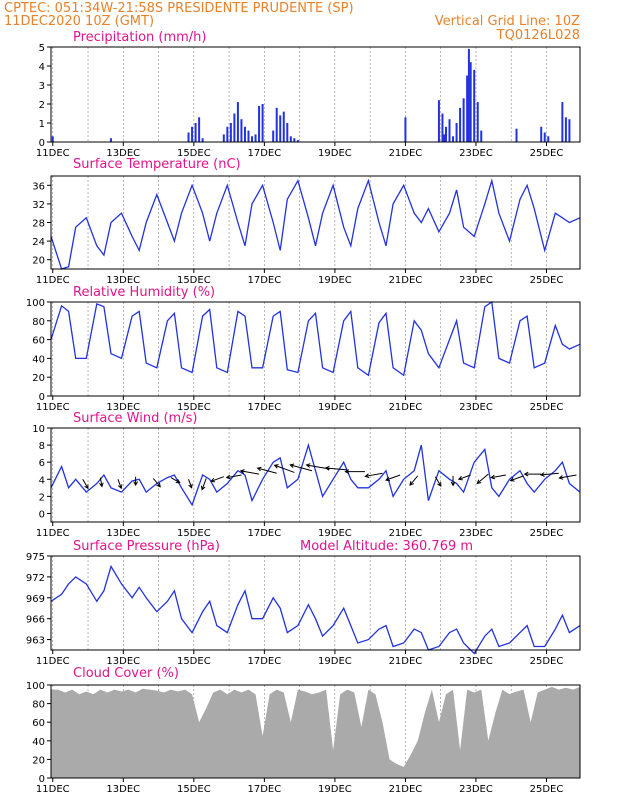 This screenshot has width=618, height=800. I want to click on panel-title-wind: Surface Wind (m/s), so click(135, 418).